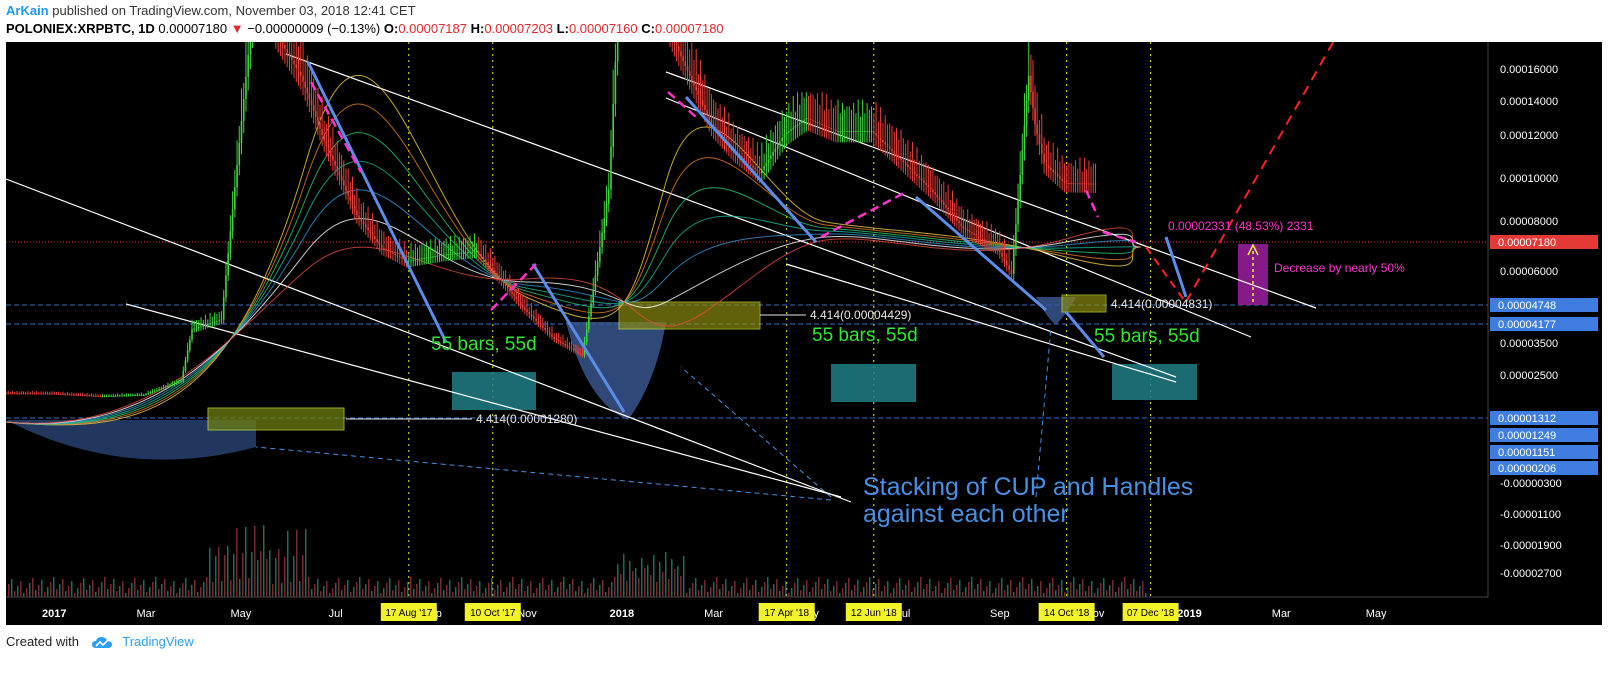  Describe the element at coordinates (1527, 243) in the screenshot. I see `price-tag-label: 0.00007180` at that location.